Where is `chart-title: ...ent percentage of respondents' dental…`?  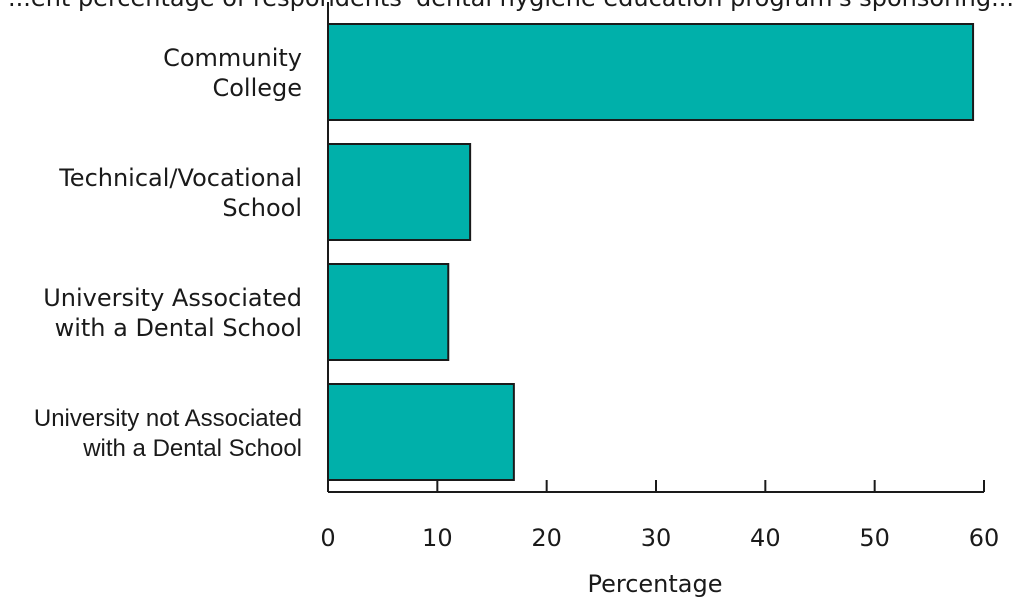 chart-title: ...ent percentage of respondents' dental… is located at coordinates (511, 6).